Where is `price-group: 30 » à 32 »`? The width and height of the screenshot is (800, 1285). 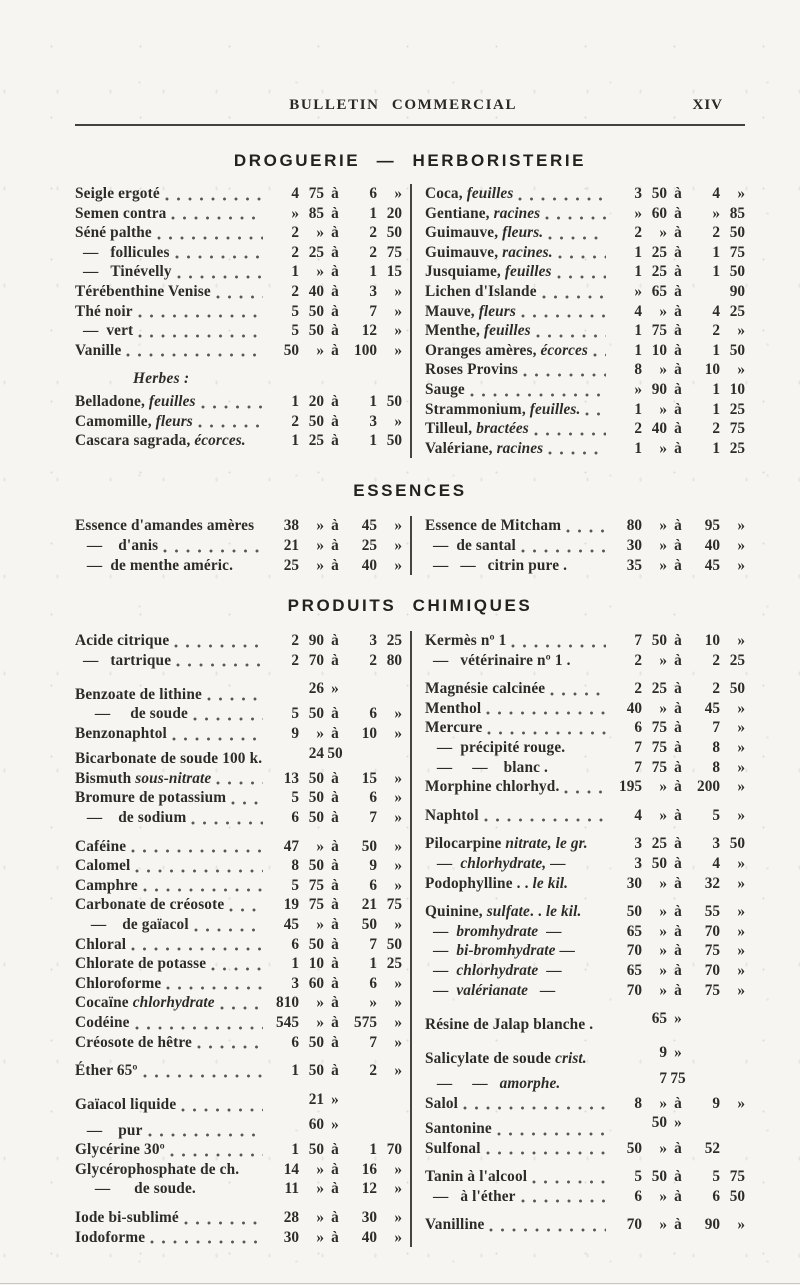
price-group: 30 » à 32 » is located at coordinates (677, 884).